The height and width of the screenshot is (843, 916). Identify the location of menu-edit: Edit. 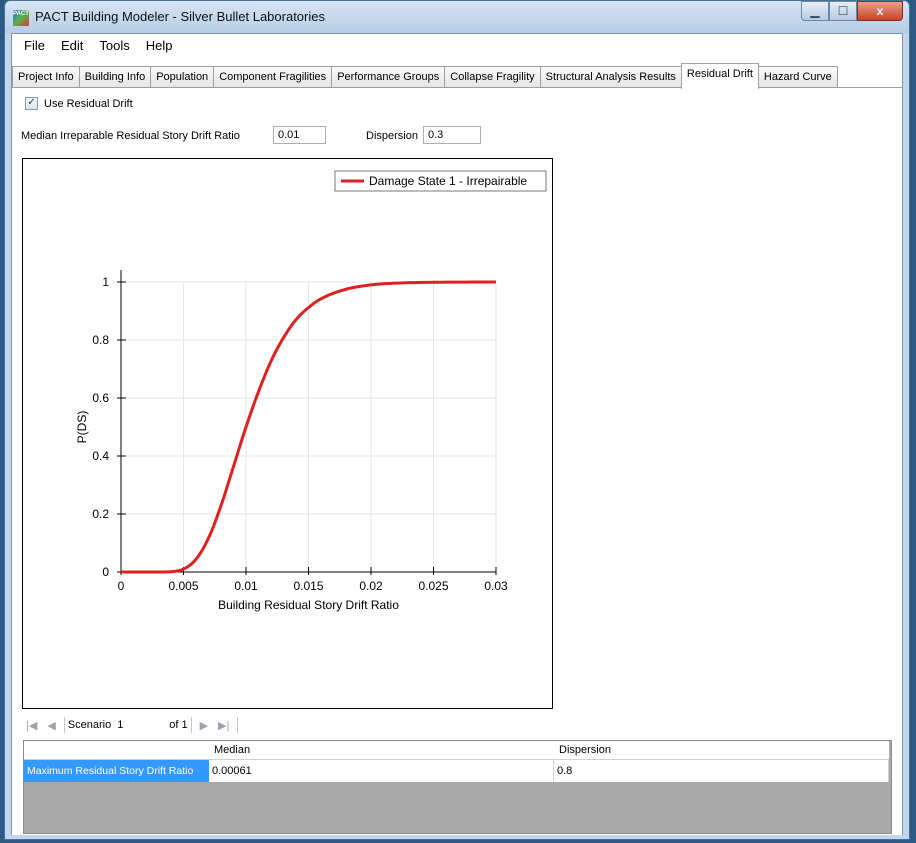
(72, 45).